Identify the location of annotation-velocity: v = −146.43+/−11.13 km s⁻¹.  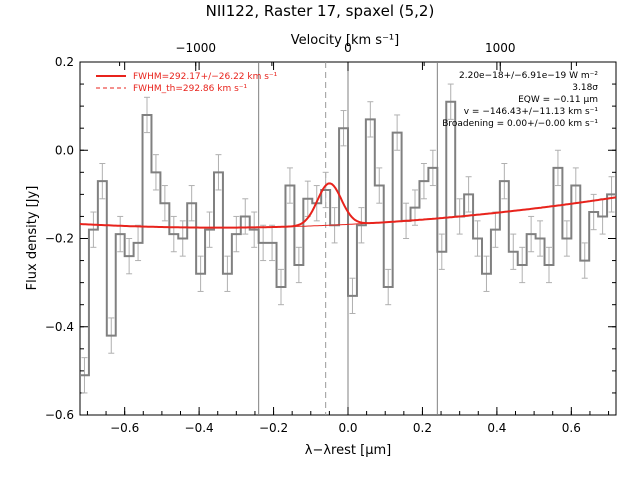
(531, 112).